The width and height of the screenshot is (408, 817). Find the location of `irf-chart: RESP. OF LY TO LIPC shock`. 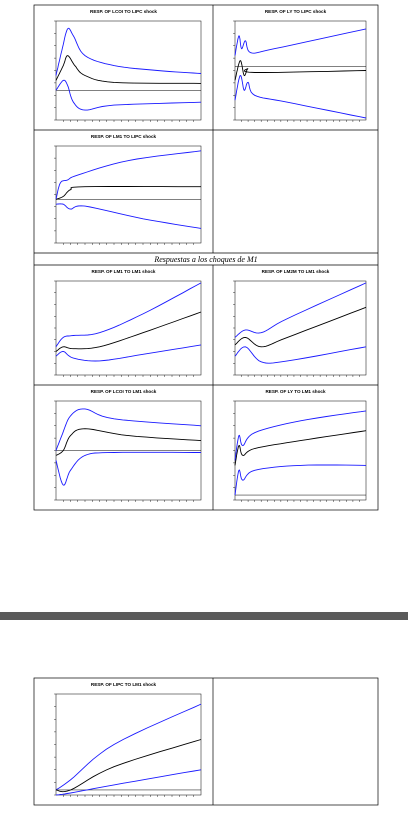

irf-chart: RESP. OF LY TO LIPC shock is located at coordinates (300, 65).